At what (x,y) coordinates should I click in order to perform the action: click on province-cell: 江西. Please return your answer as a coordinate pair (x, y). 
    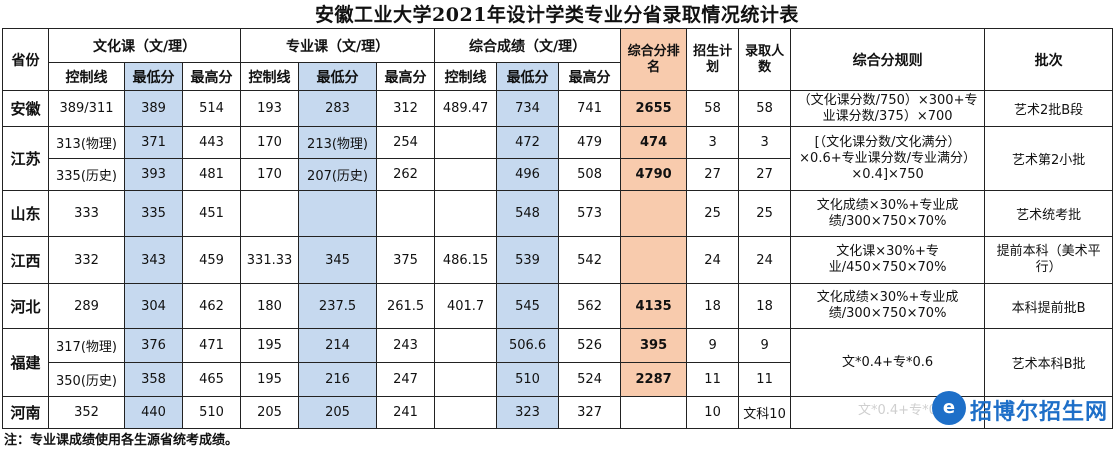
    Looking at the image, I should click on (25, 260).